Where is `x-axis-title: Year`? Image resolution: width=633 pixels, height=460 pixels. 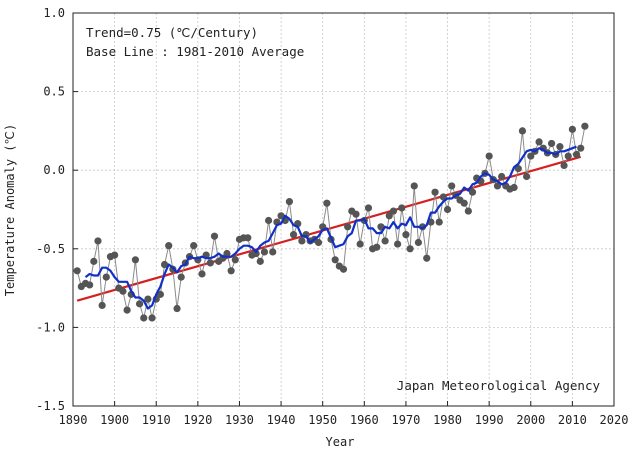
x-axis-title: Year is located at coordinates (340, 442).